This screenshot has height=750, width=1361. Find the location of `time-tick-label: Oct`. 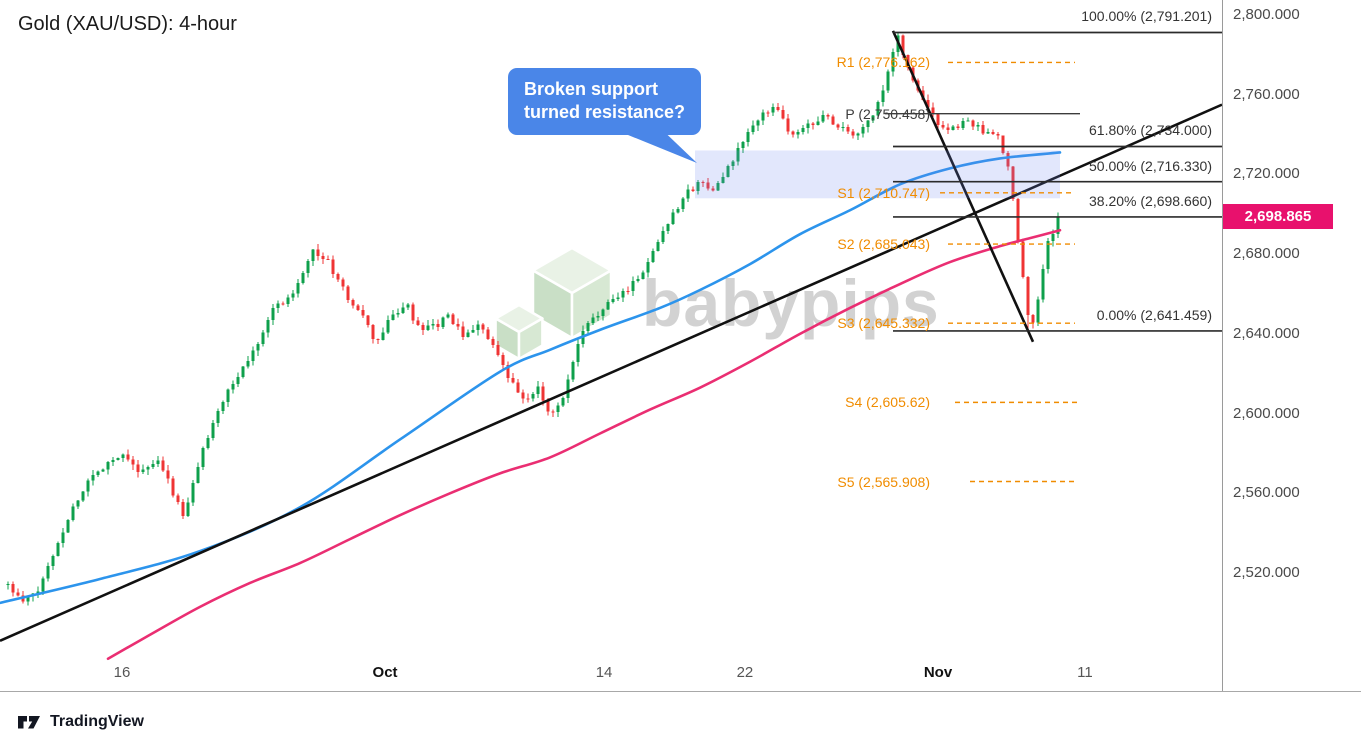

time-tick-label: Oct is located at coordinates (385, 672).